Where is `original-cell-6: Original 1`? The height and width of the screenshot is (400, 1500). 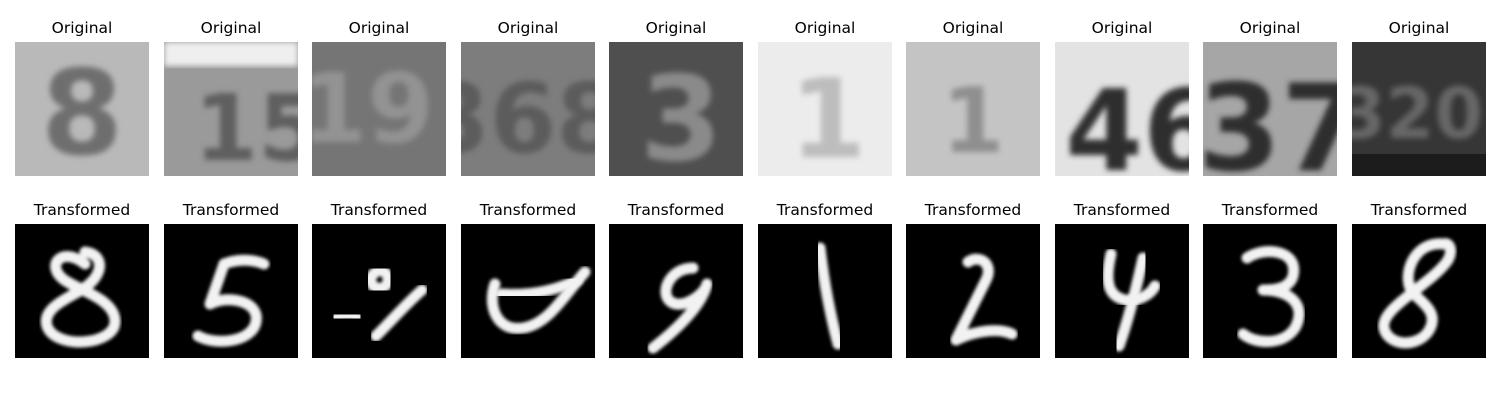
original-cell-6: Original 1 is located at coordinates (825, 98).